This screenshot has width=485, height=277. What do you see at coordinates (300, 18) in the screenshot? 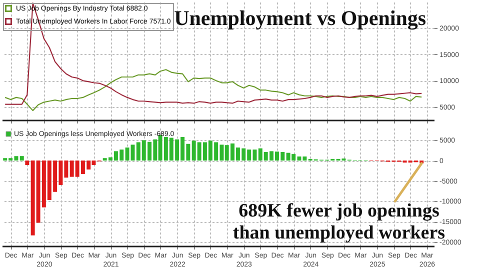
I see `chart-title: Unemployment vs Openings` at bounding box center [300, 18].